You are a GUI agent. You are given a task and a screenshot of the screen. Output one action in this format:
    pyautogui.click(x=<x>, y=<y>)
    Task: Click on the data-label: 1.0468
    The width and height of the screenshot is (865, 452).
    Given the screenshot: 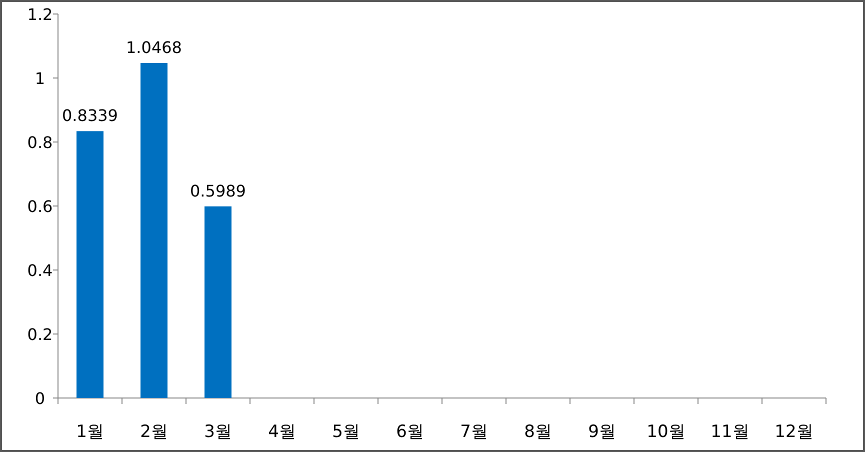 What is the action you would take?
    pyautogui.click(x=154, y=48)
    